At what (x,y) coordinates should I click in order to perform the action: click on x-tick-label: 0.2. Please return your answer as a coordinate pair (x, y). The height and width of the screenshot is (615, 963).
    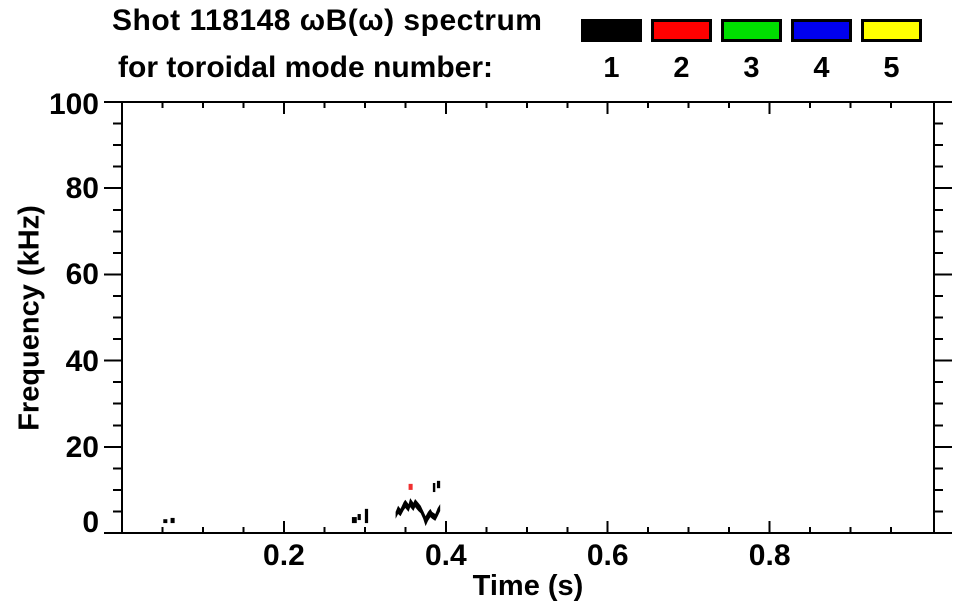
    Looking at the image, I should click on (284, 555).